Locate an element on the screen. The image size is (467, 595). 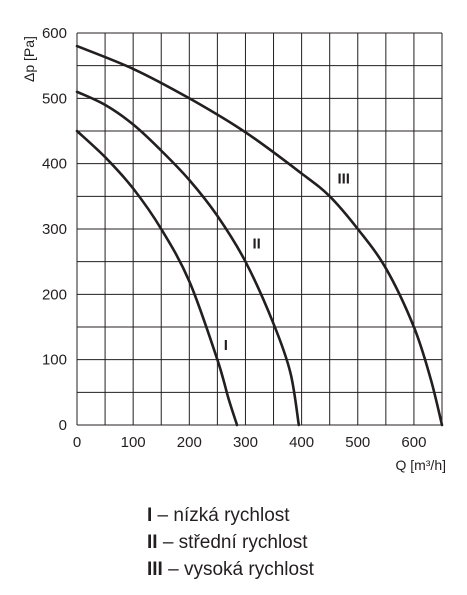
series-label-II: II is located at coordinates (257, 244).